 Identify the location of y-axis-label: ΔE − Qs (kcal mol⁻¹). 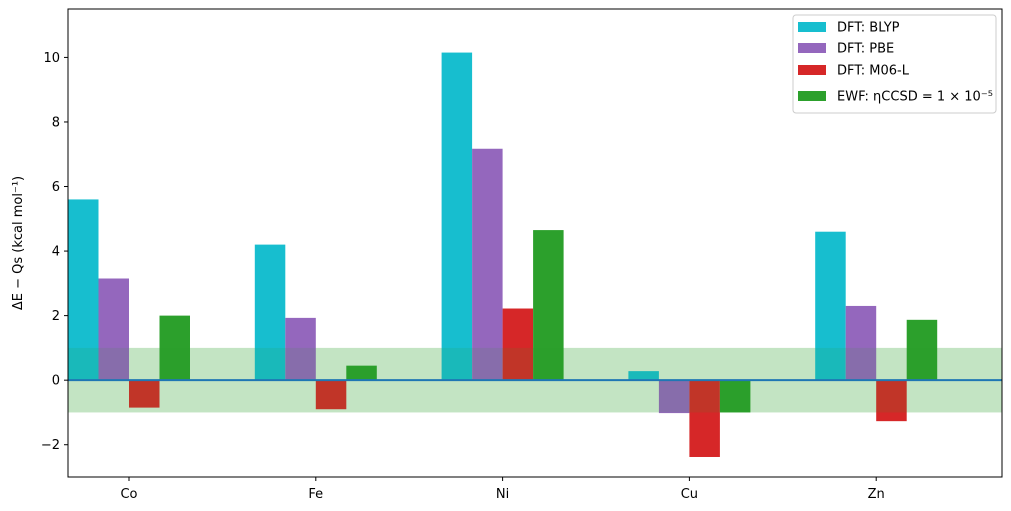
(18, 243).